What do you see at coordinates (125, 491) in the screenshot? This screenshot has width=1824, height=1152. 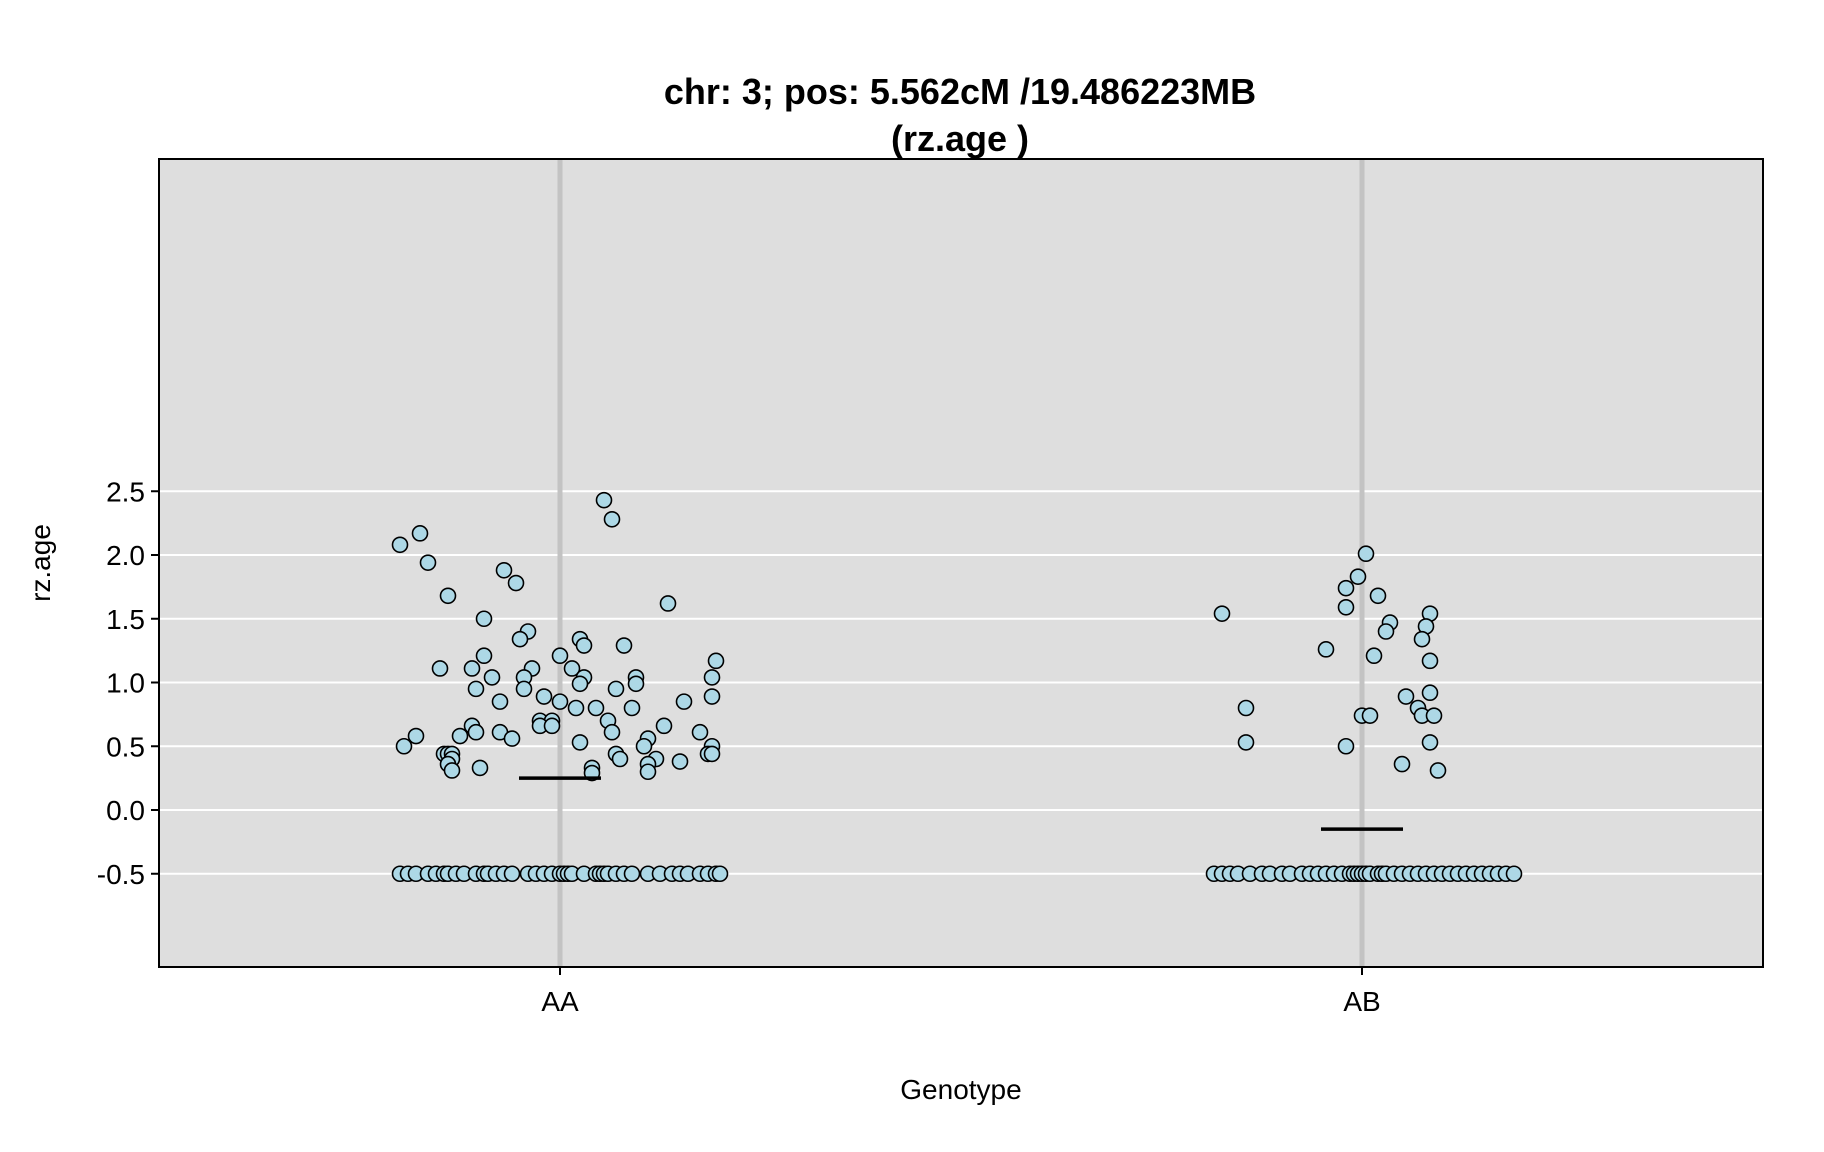 I see `y-tick-label: 2.5` at bounding box center [125, 491].